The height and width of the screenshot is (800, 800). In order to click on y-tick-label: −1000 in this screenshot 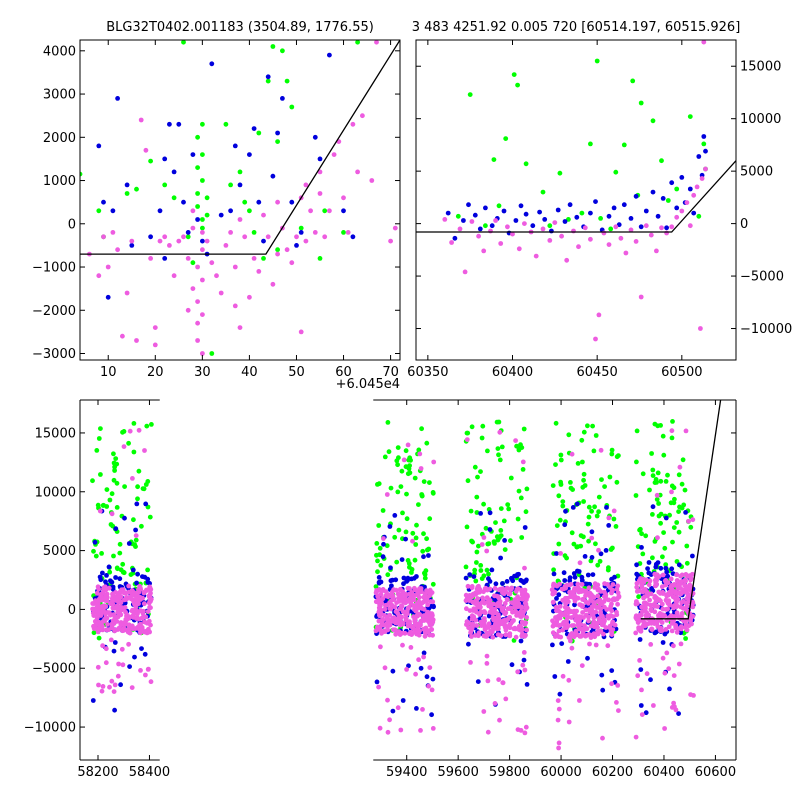, I will do `click(54, 268)`.